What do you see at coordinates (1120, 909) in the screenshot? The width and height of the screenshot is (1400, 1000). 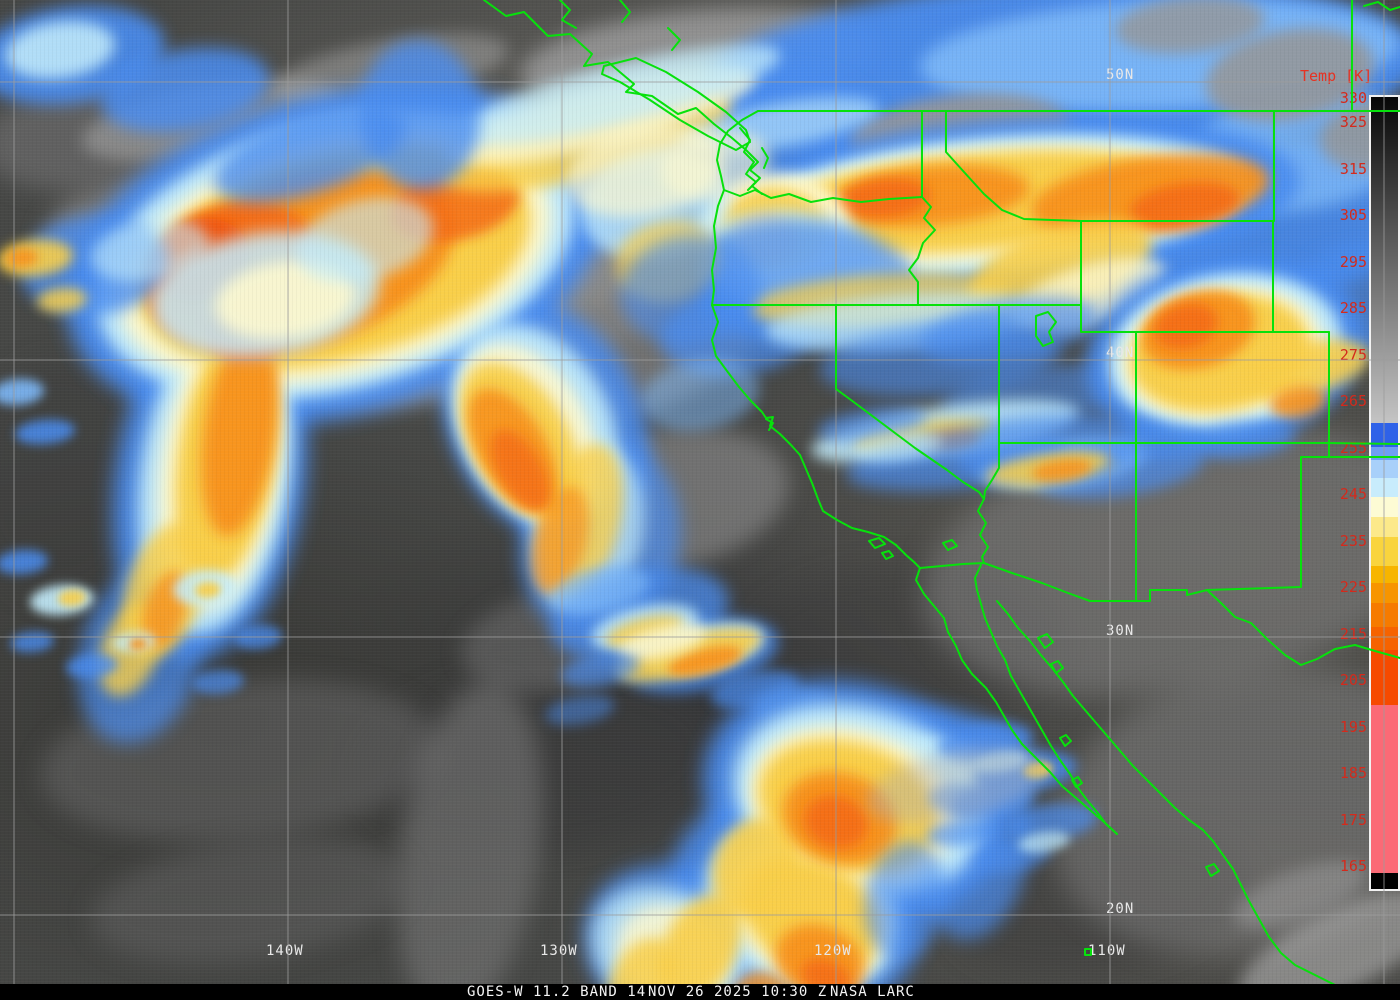 I see `latitude-label: 20N` at bounding box center [1120, 909].